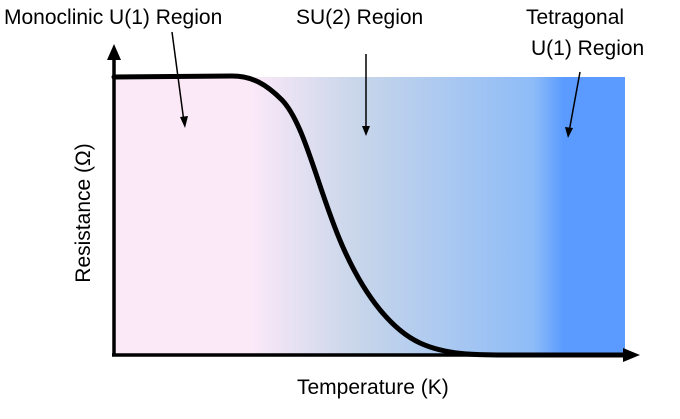 This screenshot has width=680, height=419. What do you see at coordinates (575, 17) in the screenshot?
I see `tetragonal-region-label-line1: Tetragonal` at bounding box center [575, 17].